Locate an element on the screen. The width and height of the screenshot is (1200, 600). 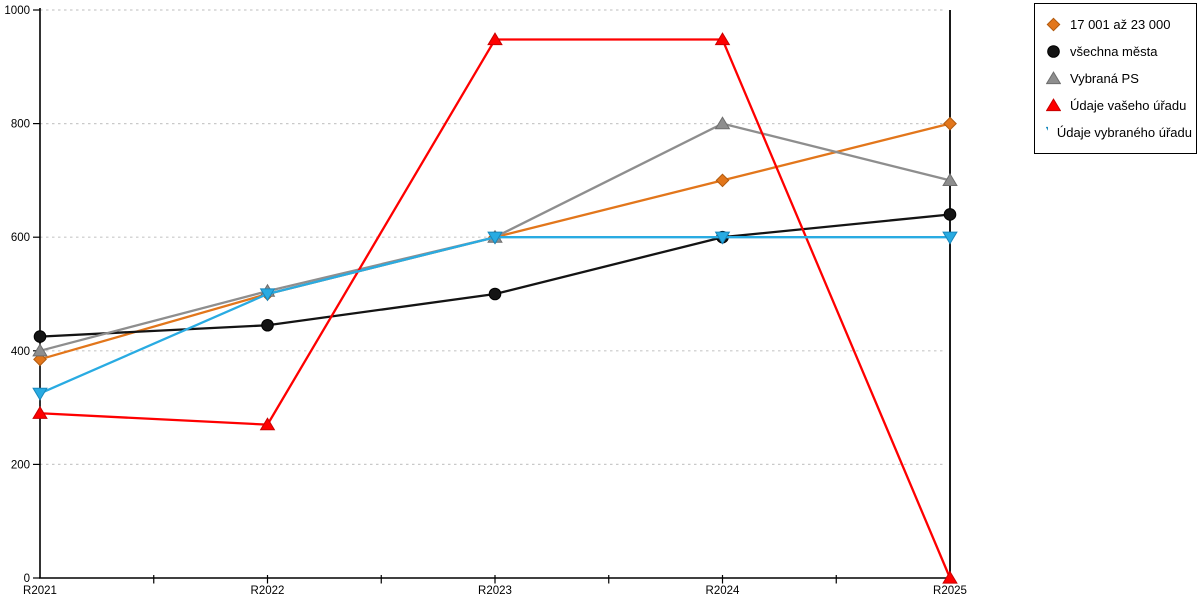
legend-item-label: Vybraná PS is located at coordinates (1104, 78).